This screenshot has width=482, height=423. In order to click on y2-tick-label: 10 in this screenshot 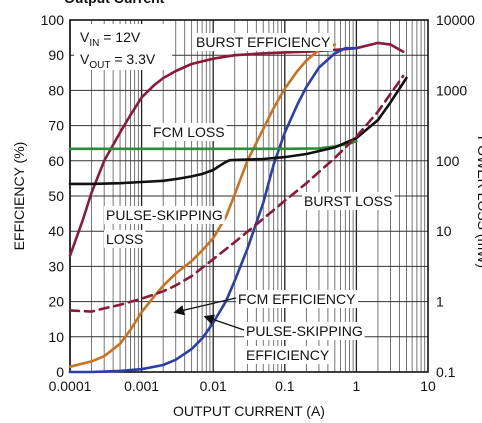, I will do `click(444, 231)`.